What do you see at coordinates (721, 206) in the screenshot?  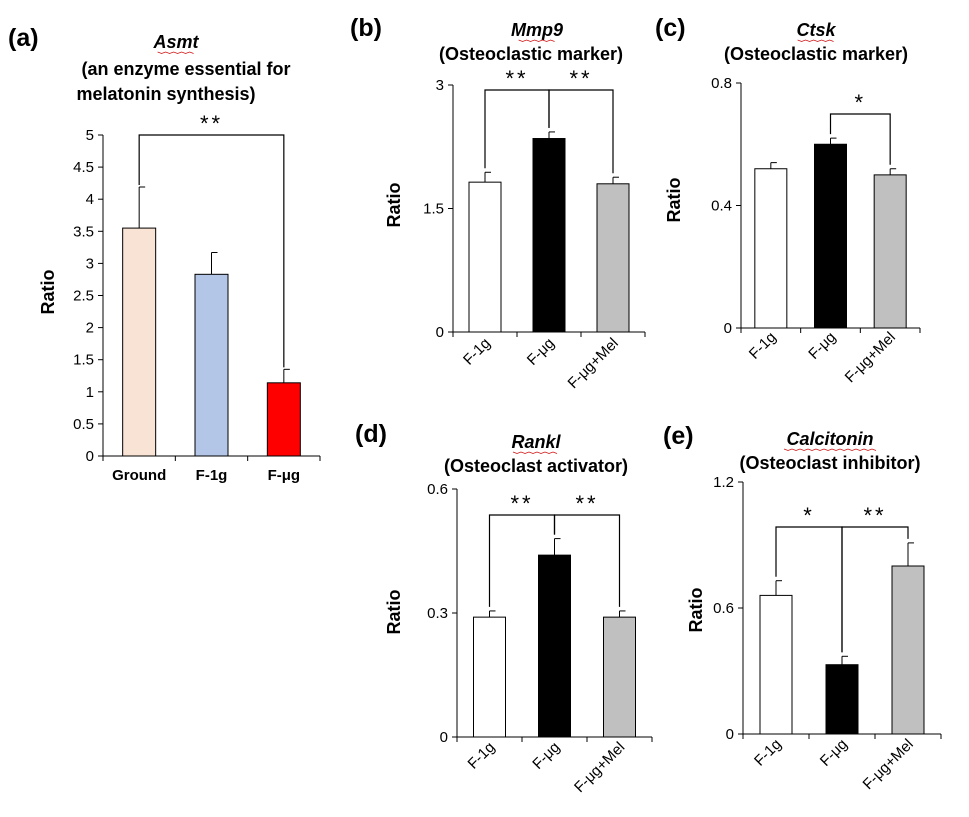 I see `y-tick-label: 0.4` at bounding box center [721, 206].